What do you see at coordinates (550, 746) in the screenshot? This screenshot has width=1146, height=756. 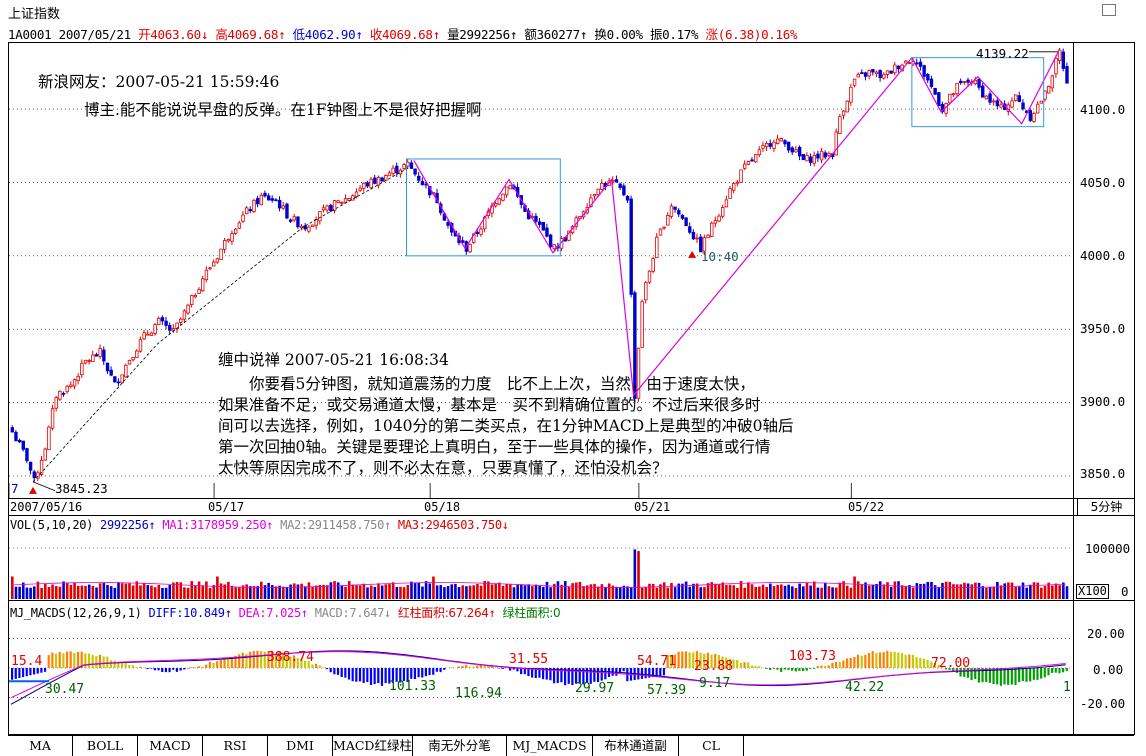 I see `tab-mj-macds: MJ_MACDS` at bounding box center [550, 746].